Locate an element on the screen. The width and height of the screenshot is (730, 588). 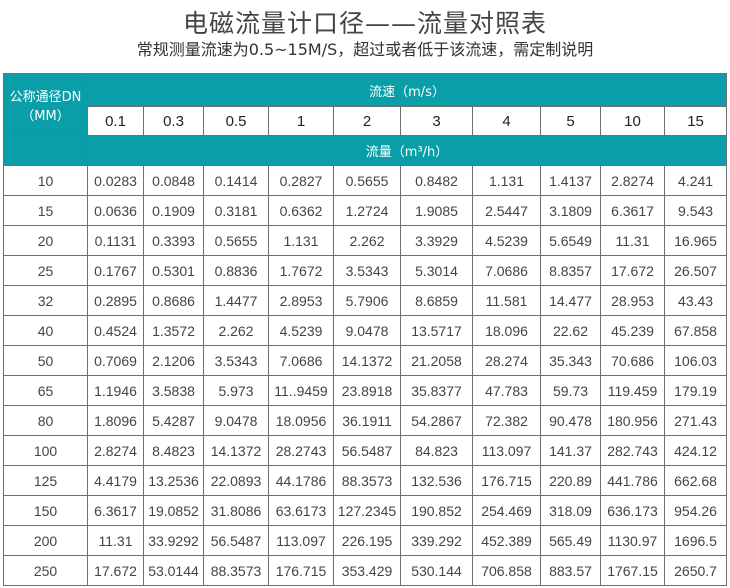
flow-cell: 132.536 is located at coordinates (436, 480).